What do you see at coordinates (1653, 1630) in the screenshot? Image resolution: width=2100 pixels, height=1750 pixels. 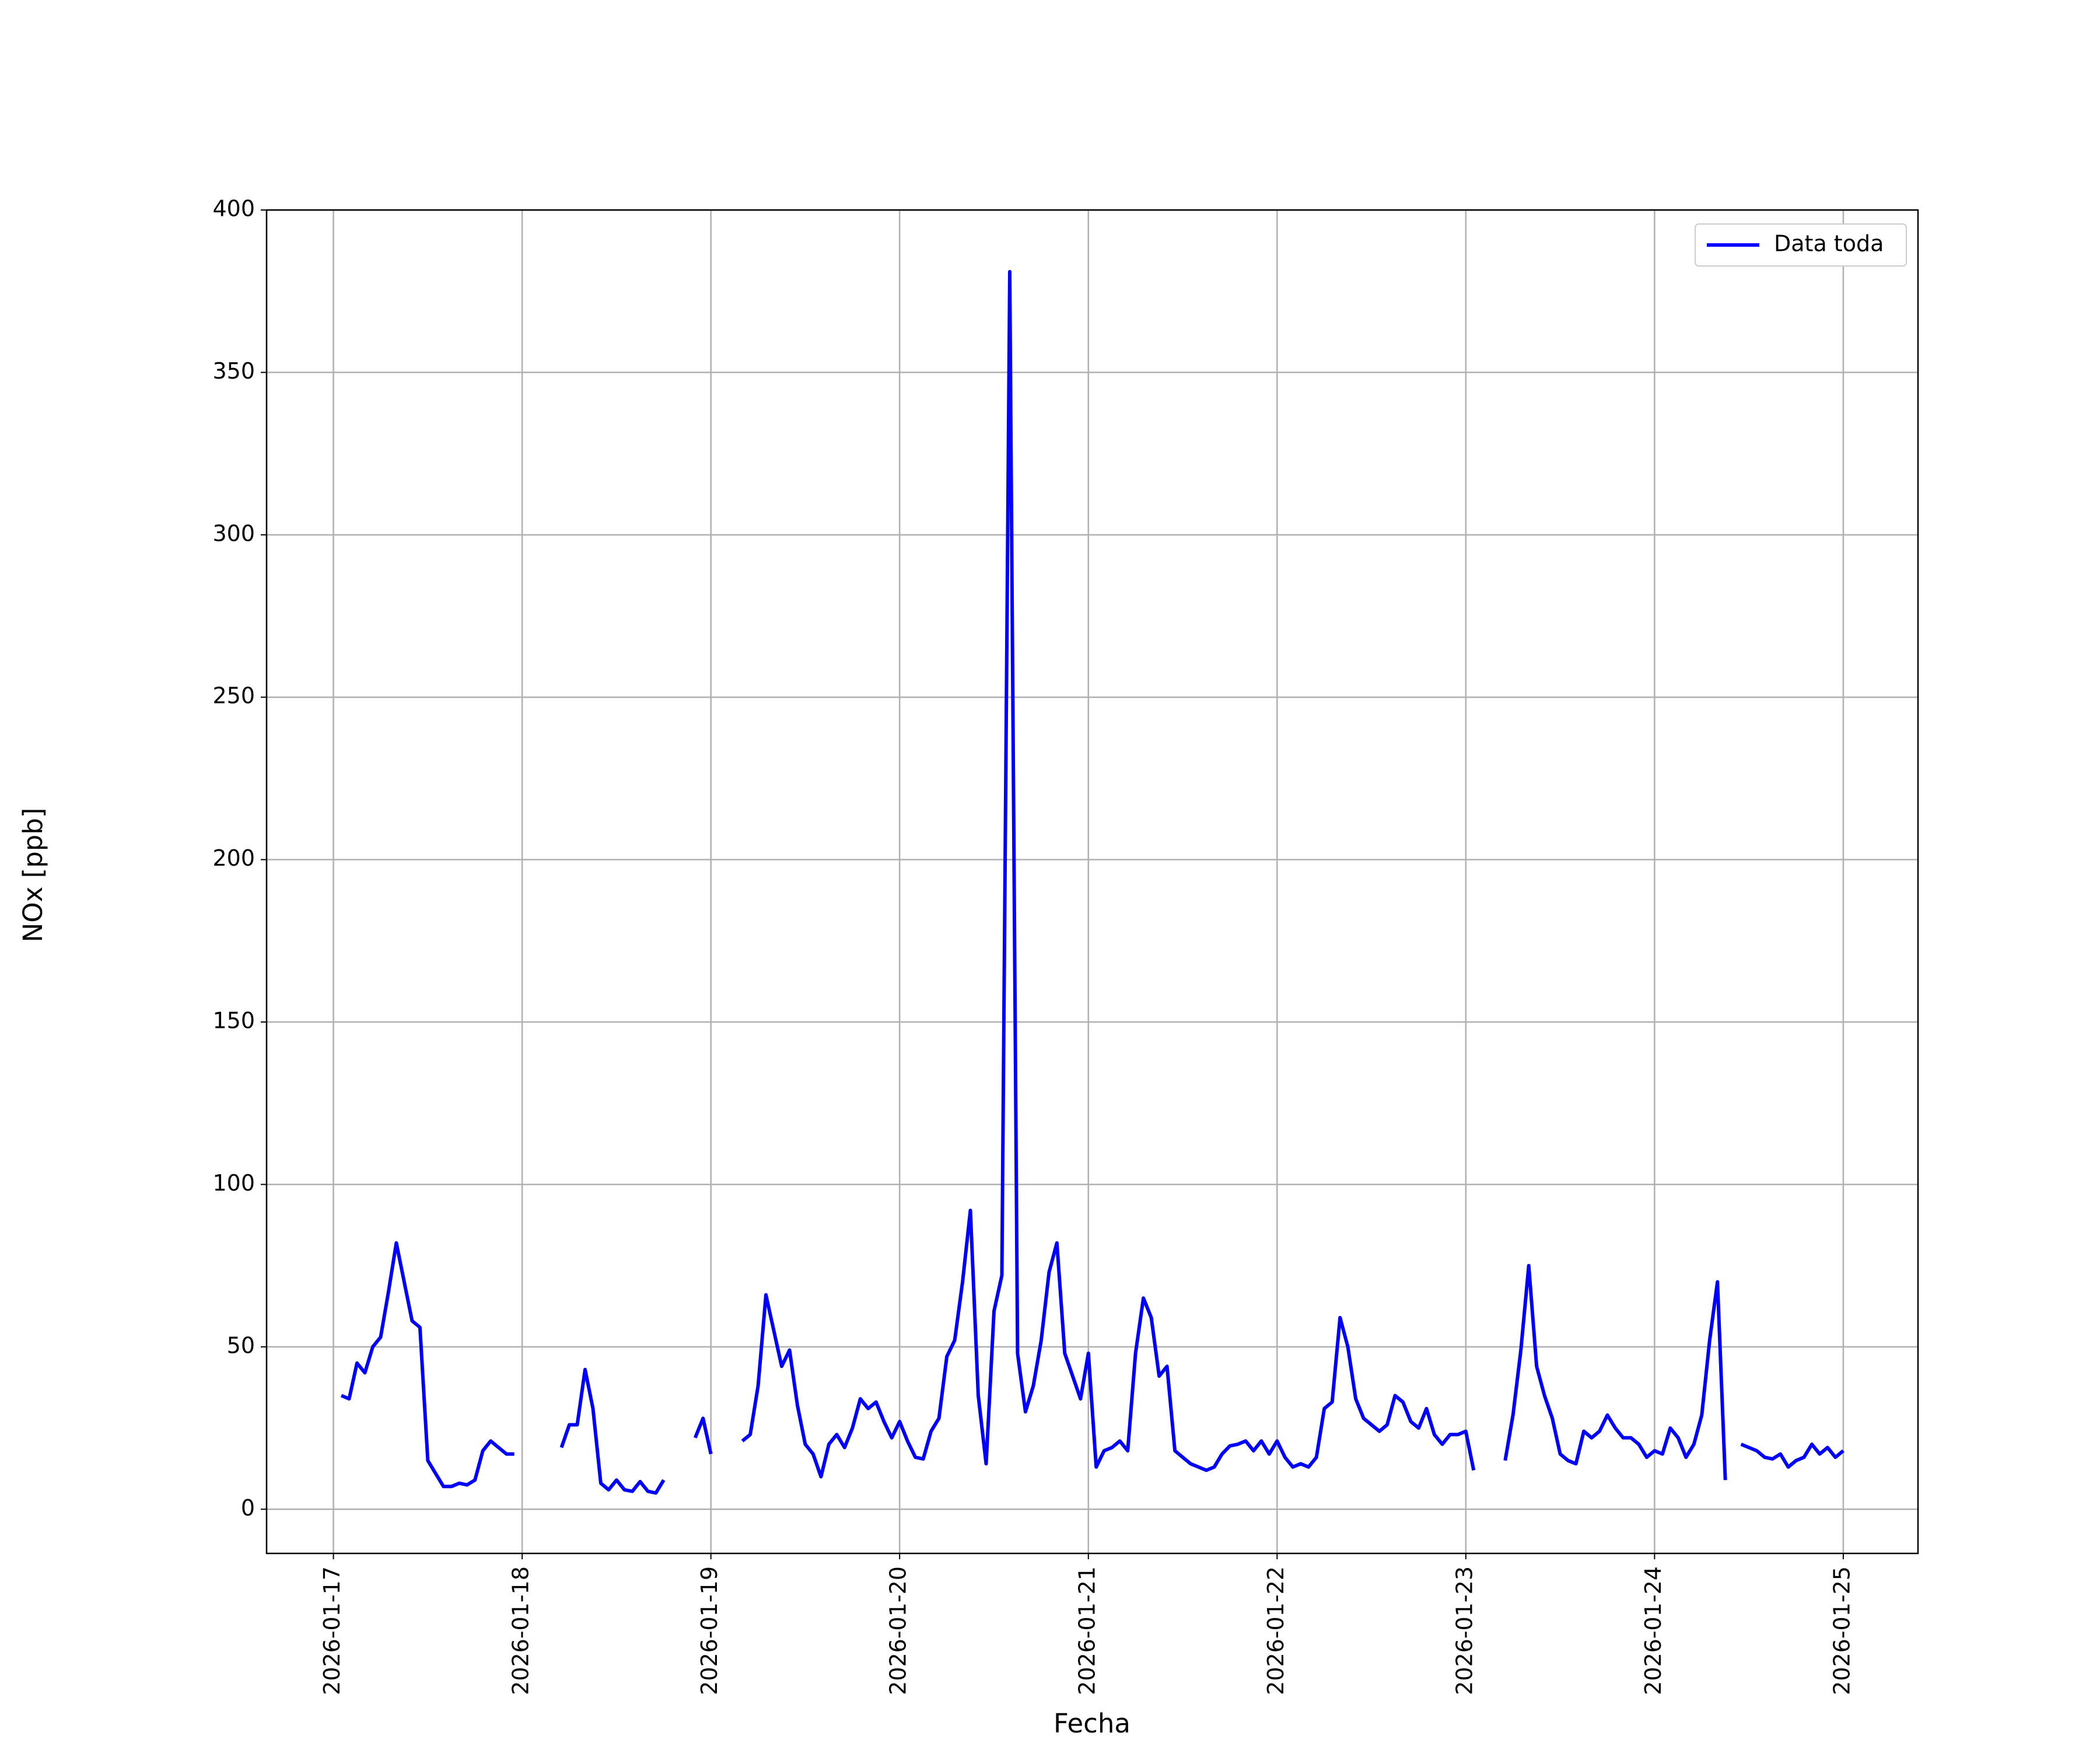 I see `x-tick-label: 2026-01-24` at bounding box center [1653, 1630].